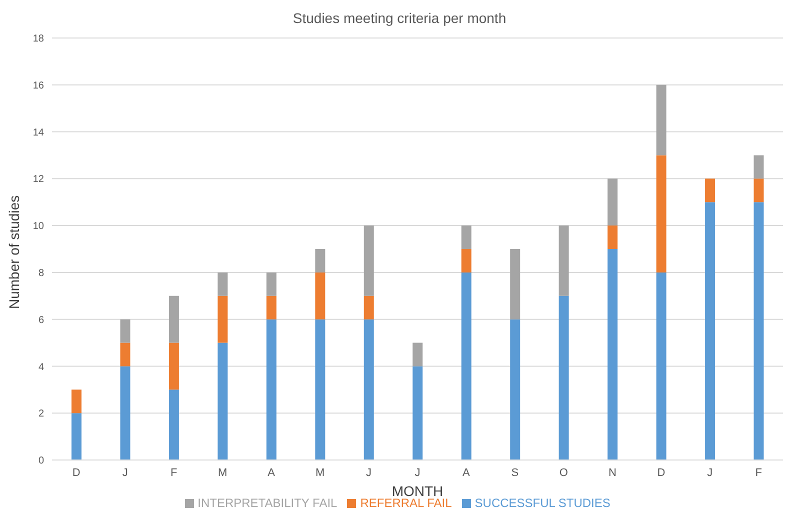 The image size is (799, 522). Describe the element at coordinates (41, 367) in the screenshot. I see `y-tick-label: 4` at that location.